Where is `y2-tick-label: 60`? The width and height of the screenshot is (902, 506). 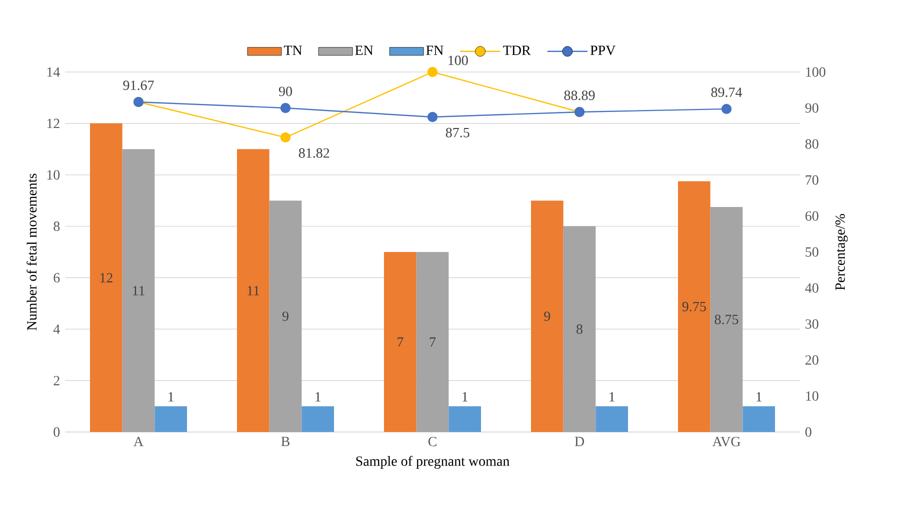
y2-tick-label: 60 is located at coordinates (811, 216).